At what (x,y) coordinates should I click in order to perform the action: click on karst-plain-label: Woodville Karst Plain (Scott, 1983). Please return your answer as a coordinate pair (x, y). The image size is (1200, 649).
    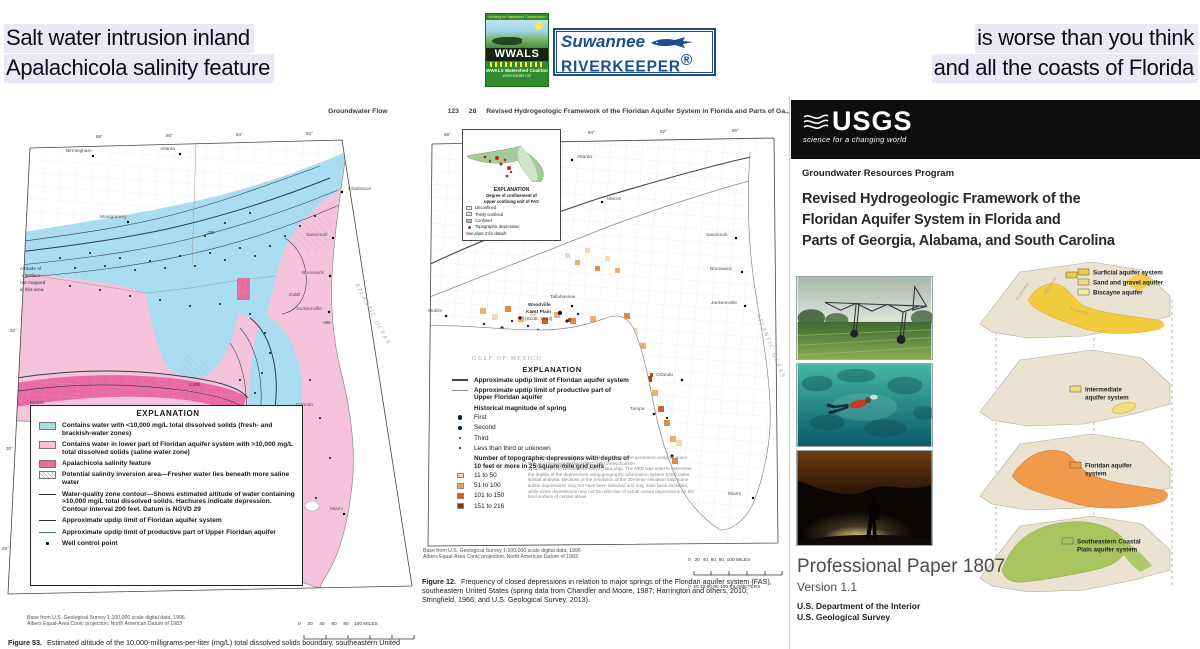
    Looking at the image, I should click on (539, 312).